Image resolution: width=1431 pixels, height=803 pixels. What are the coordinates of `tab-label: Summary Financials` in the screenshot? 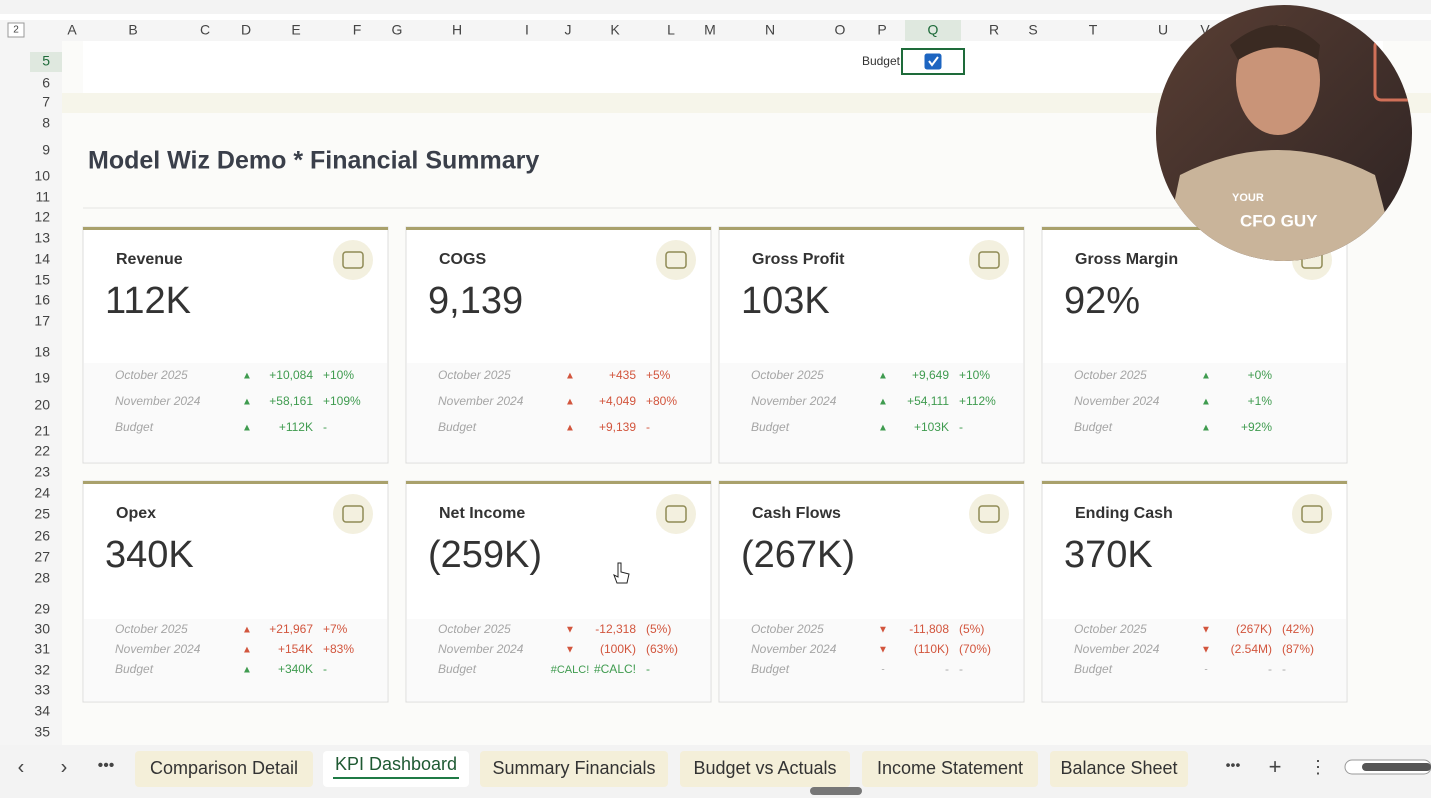 It's located at (573, 768).